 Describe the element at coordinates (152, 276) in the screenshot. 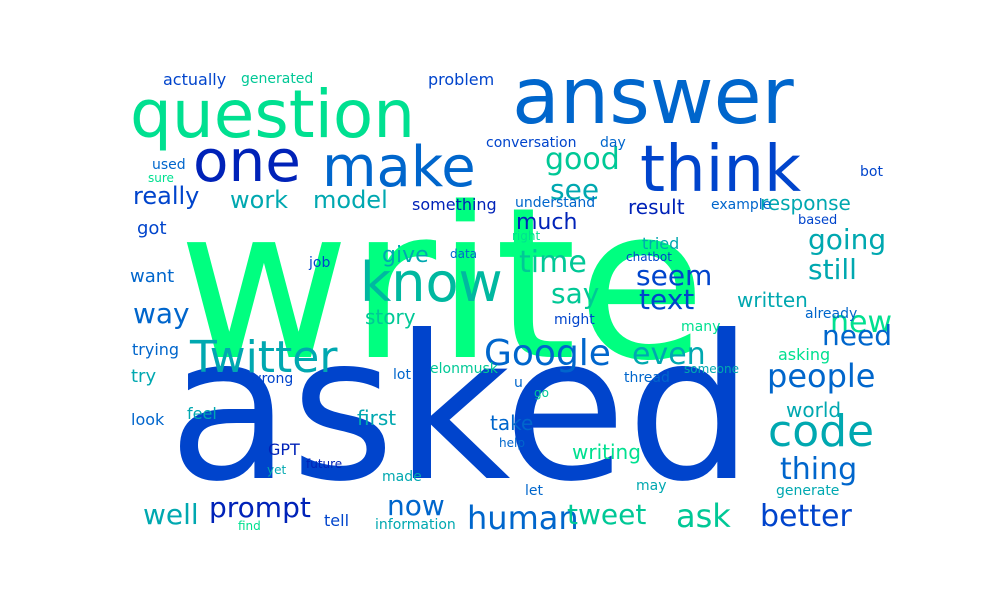

I see `word-want: want` at that location.